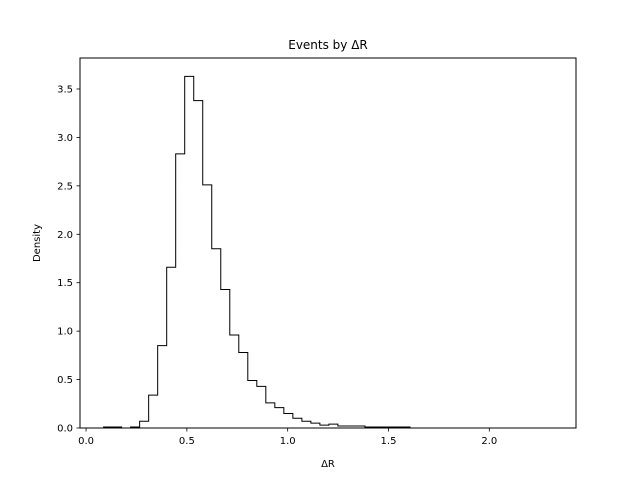  I want to click on x-tick-label: 1.0, so click(288, 441).